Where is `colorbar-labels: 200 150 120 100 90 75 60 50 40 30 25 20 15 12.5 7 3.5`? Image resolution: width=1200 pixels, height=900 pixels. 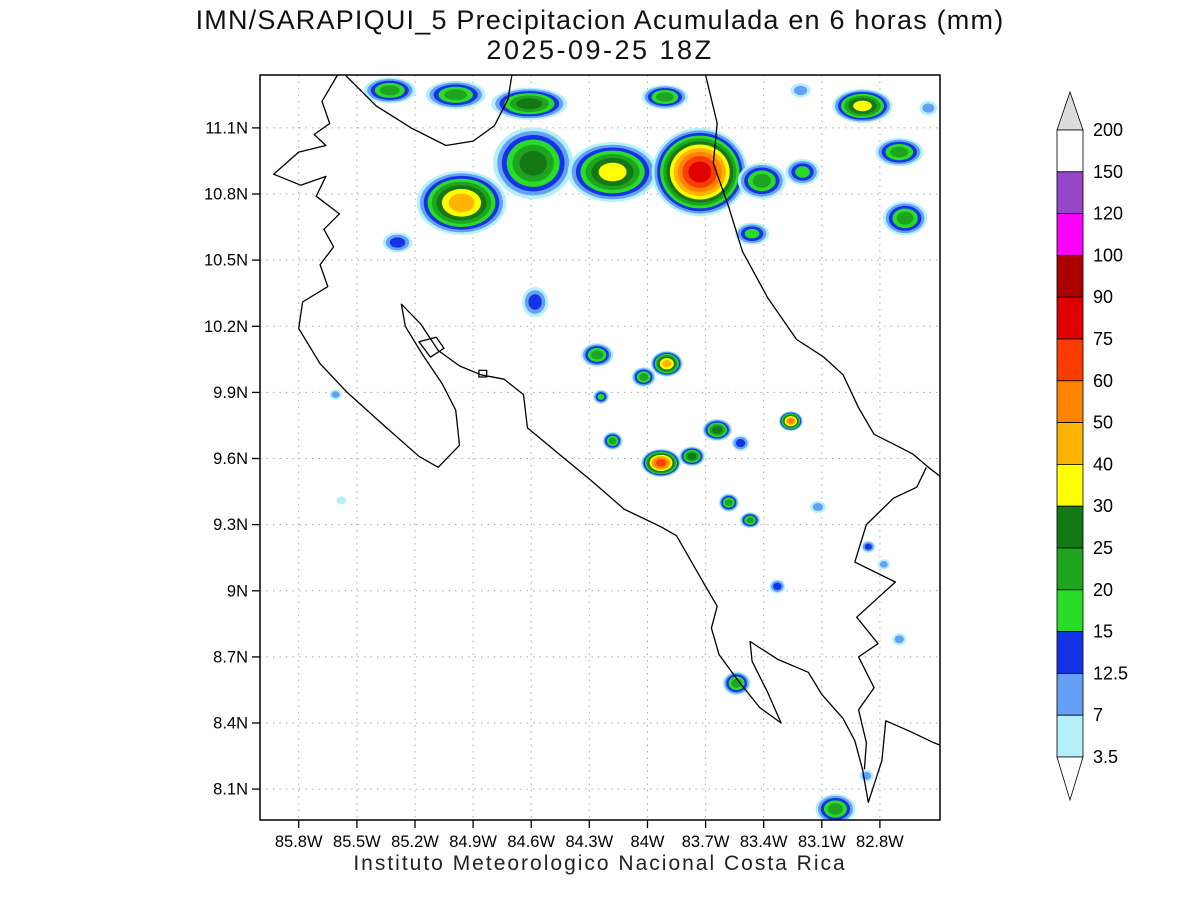 colorbar-labels: 200 150 120 100 90 75 60 50 40 30 25 20 15 12.5 7 3.5 is located at coordinates (1110, 443).